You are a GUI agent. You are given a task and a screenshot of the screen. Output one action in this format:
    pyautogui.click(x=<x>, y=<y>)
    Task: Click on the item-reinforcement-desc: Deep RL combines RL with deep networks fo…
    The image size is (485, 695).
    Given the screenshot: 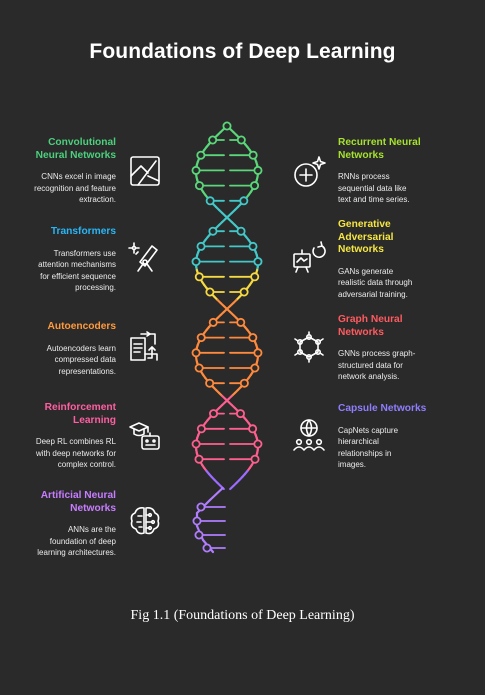 What is the action you would take?
    pyautogui.click(x=75, y=453)
    